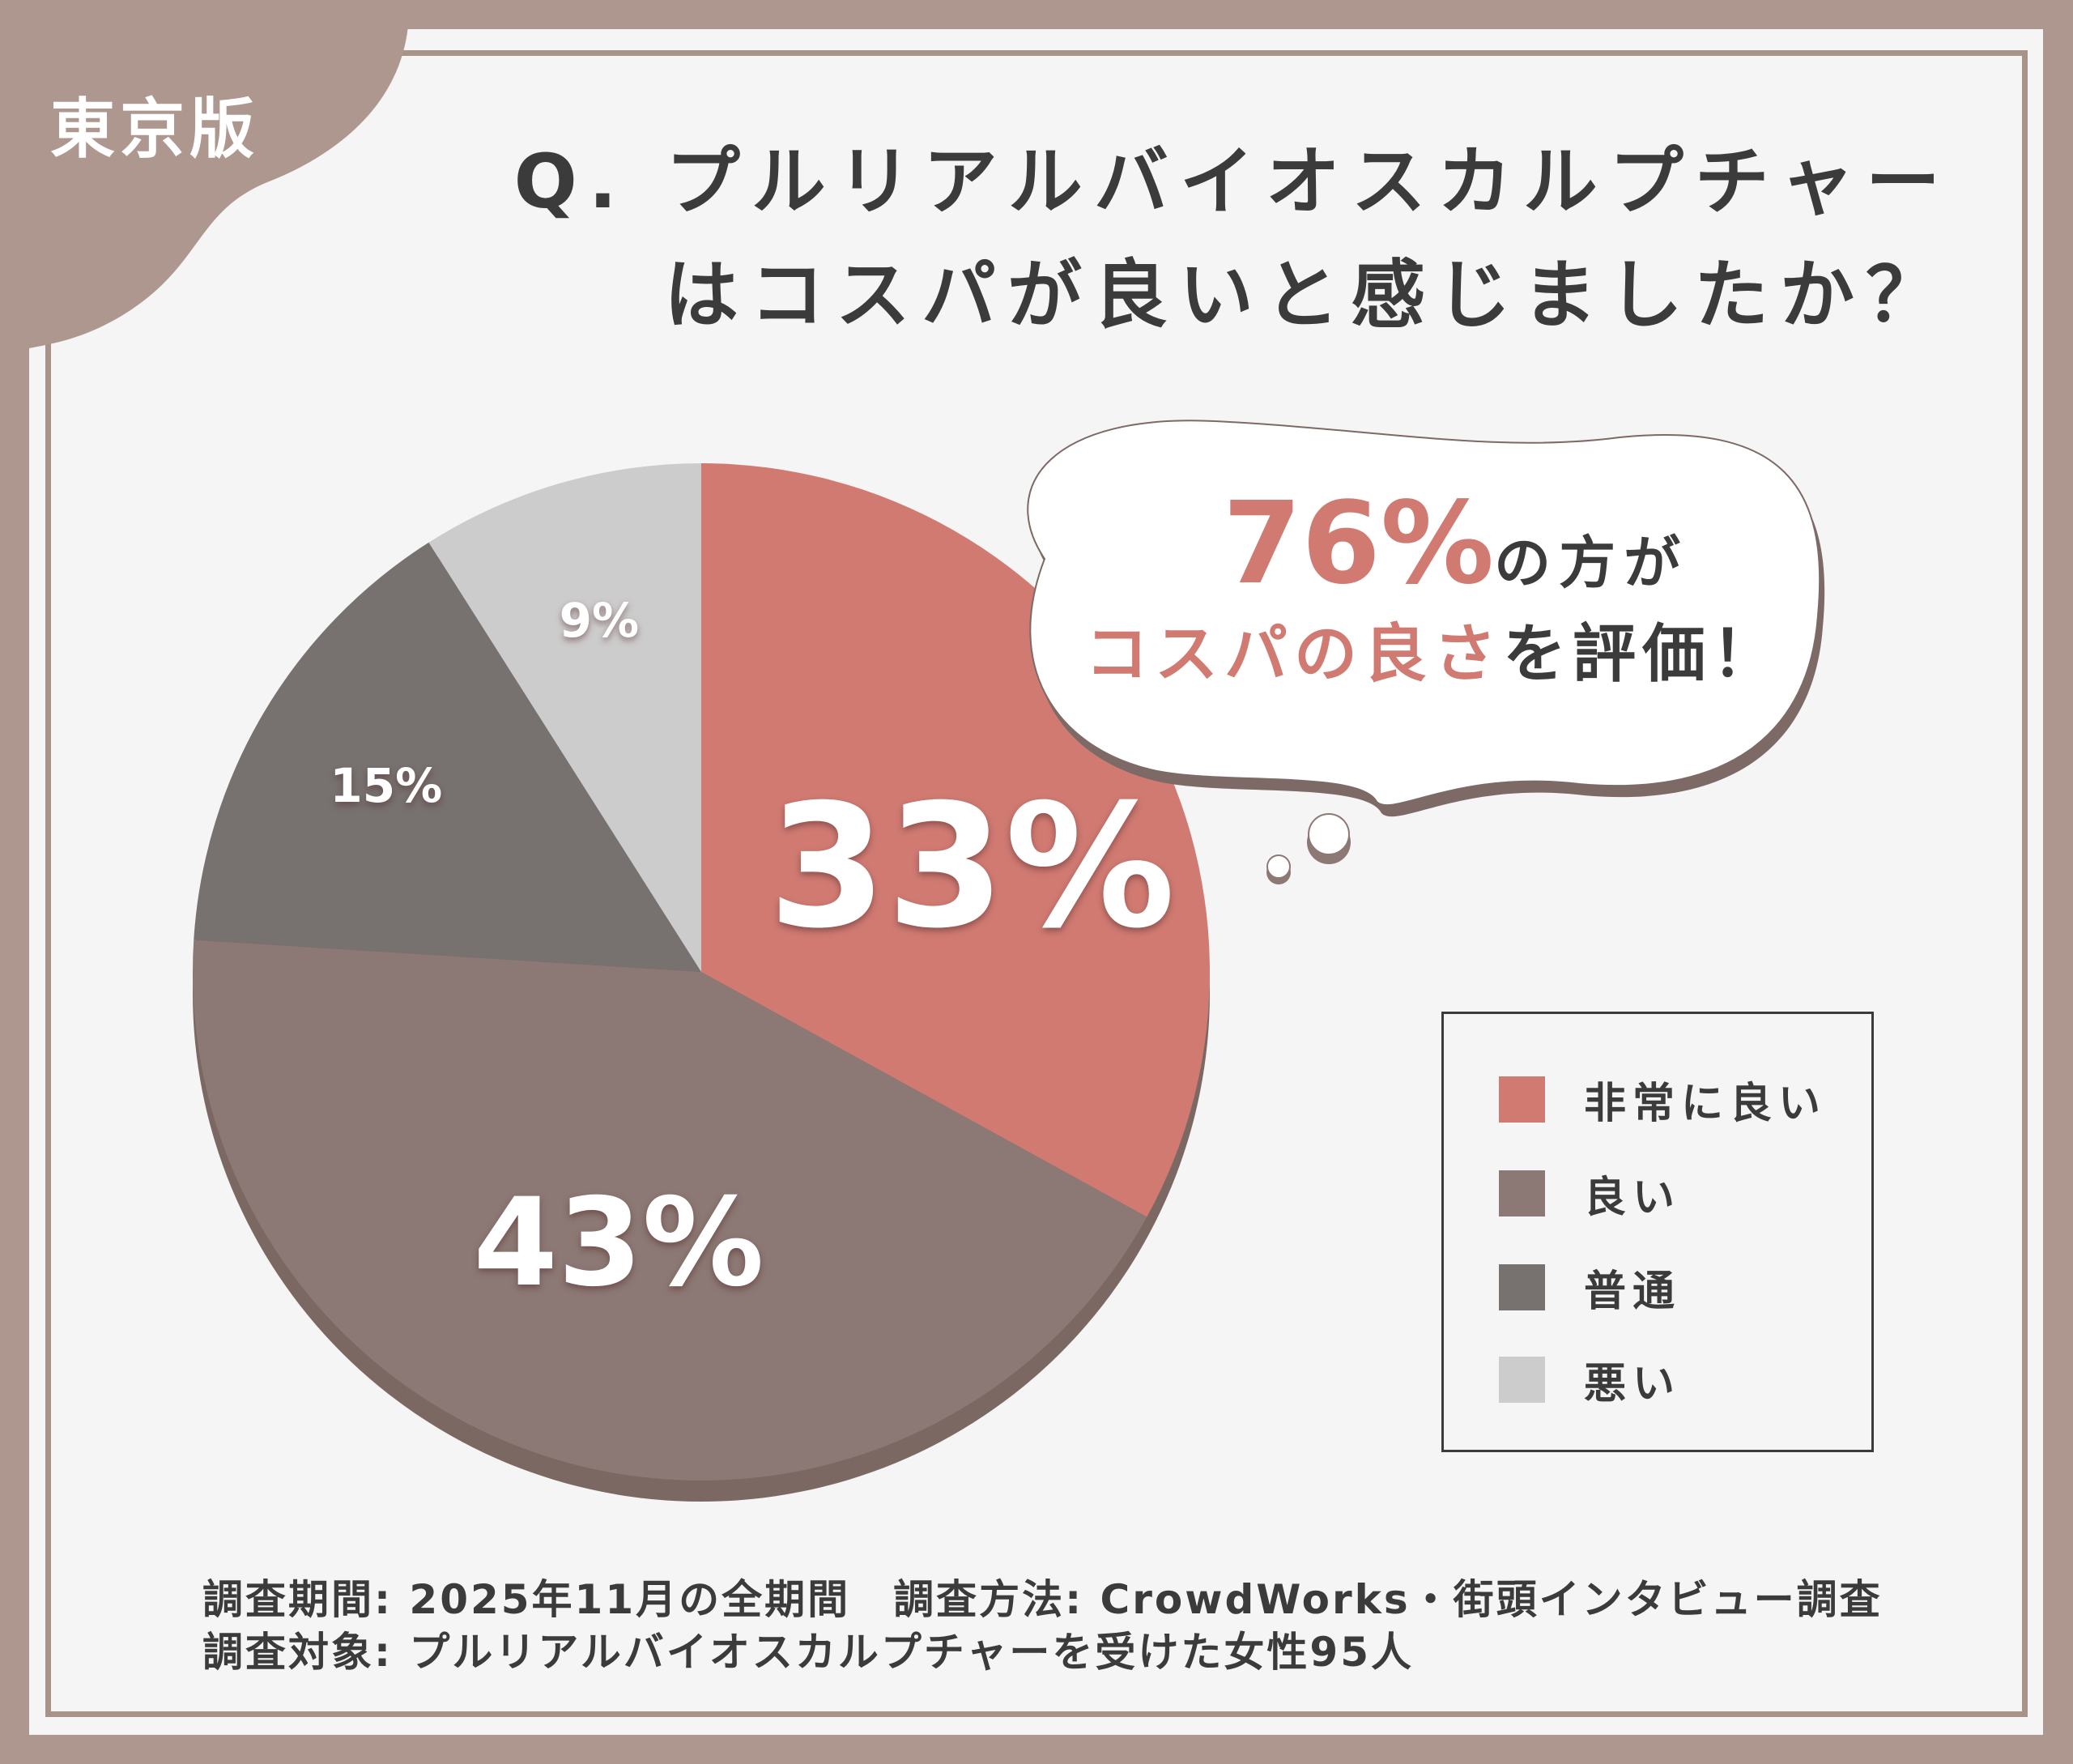 The image size is (2073, 1764). I want to click on region-badge: 東京版, so click(154, 129).